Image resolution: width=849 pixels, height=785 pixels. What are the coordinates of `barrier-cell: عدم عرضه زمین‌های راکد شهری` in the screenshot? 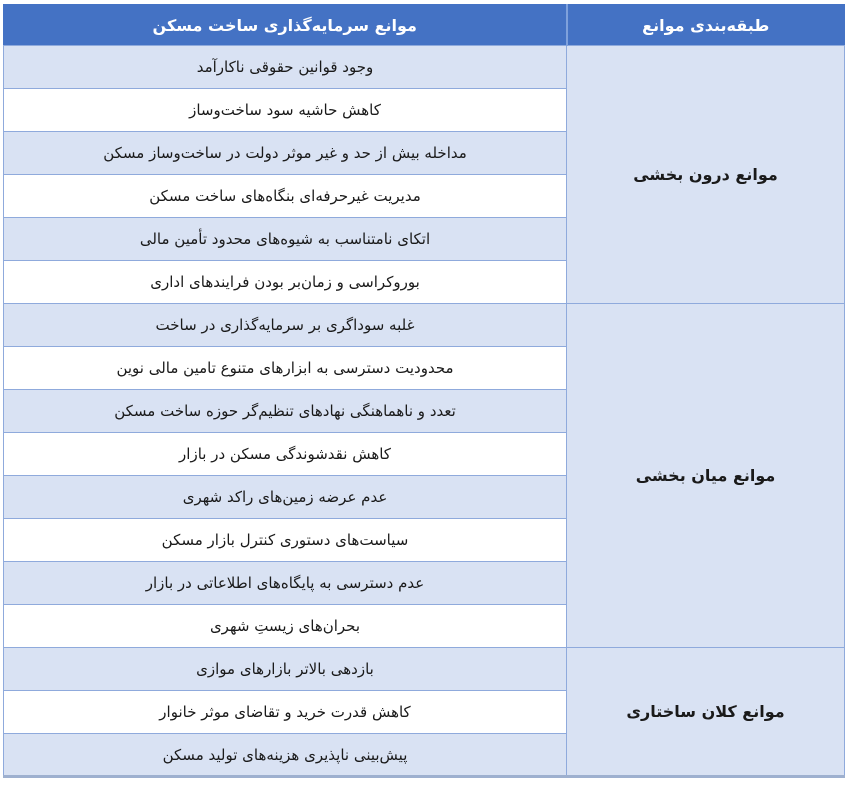 It's located at (285, 497).